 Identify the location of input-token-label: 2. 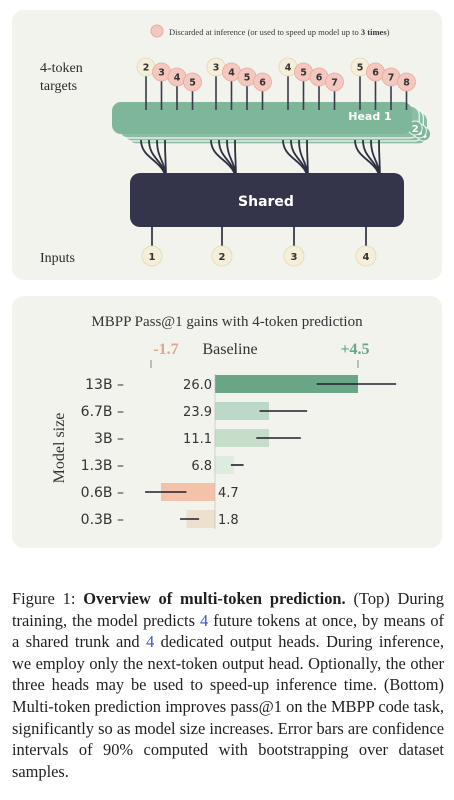
(222, 257).